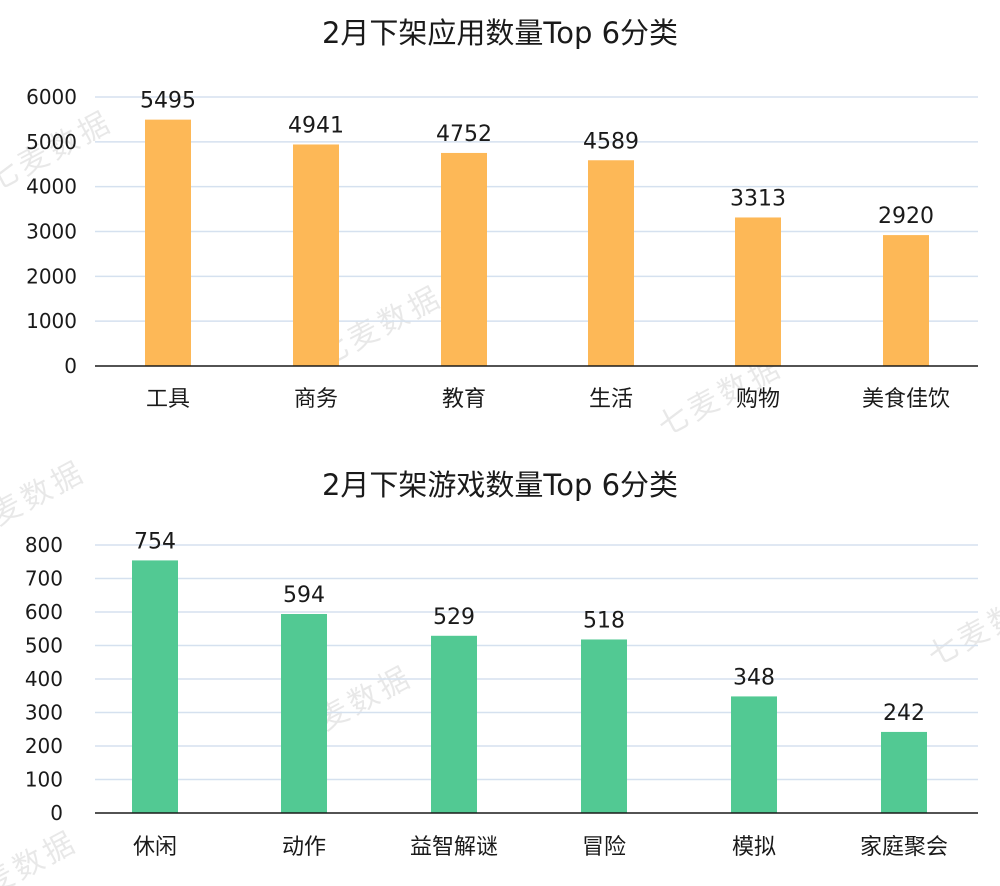 The height and width of the screenshot is (886, 1000). What do you see at coordinates (500, 485) in the screenshot?
I see `chart-title: 2月下架游戏数量Top 6分类` at bounding box center [500, 485].